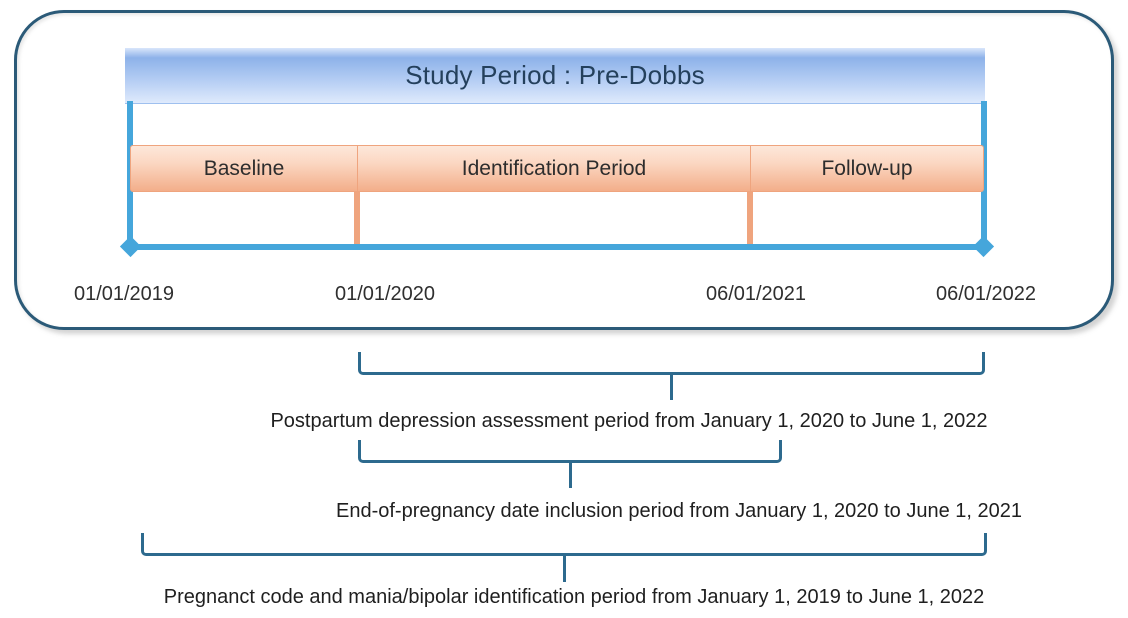 Image resolution: width=1128 pixels, height=618 pixels. I want to click on timeline-axis, so click(557, 247).